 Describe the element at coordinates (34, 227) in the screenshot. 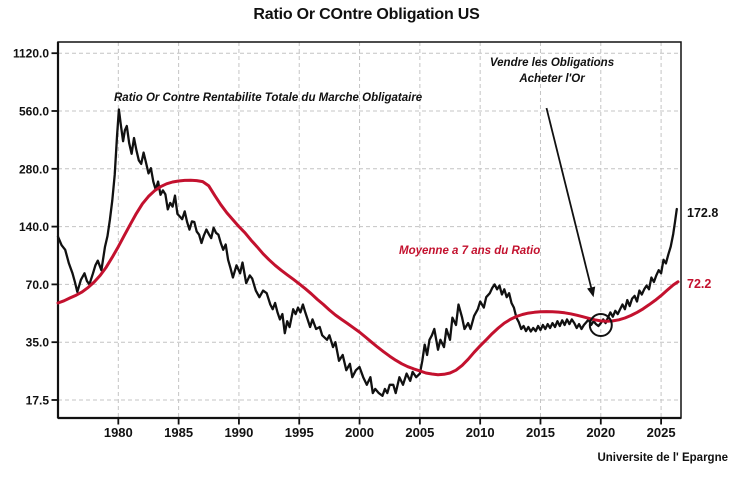

I see `y-tick-label: 140.0` at that location.